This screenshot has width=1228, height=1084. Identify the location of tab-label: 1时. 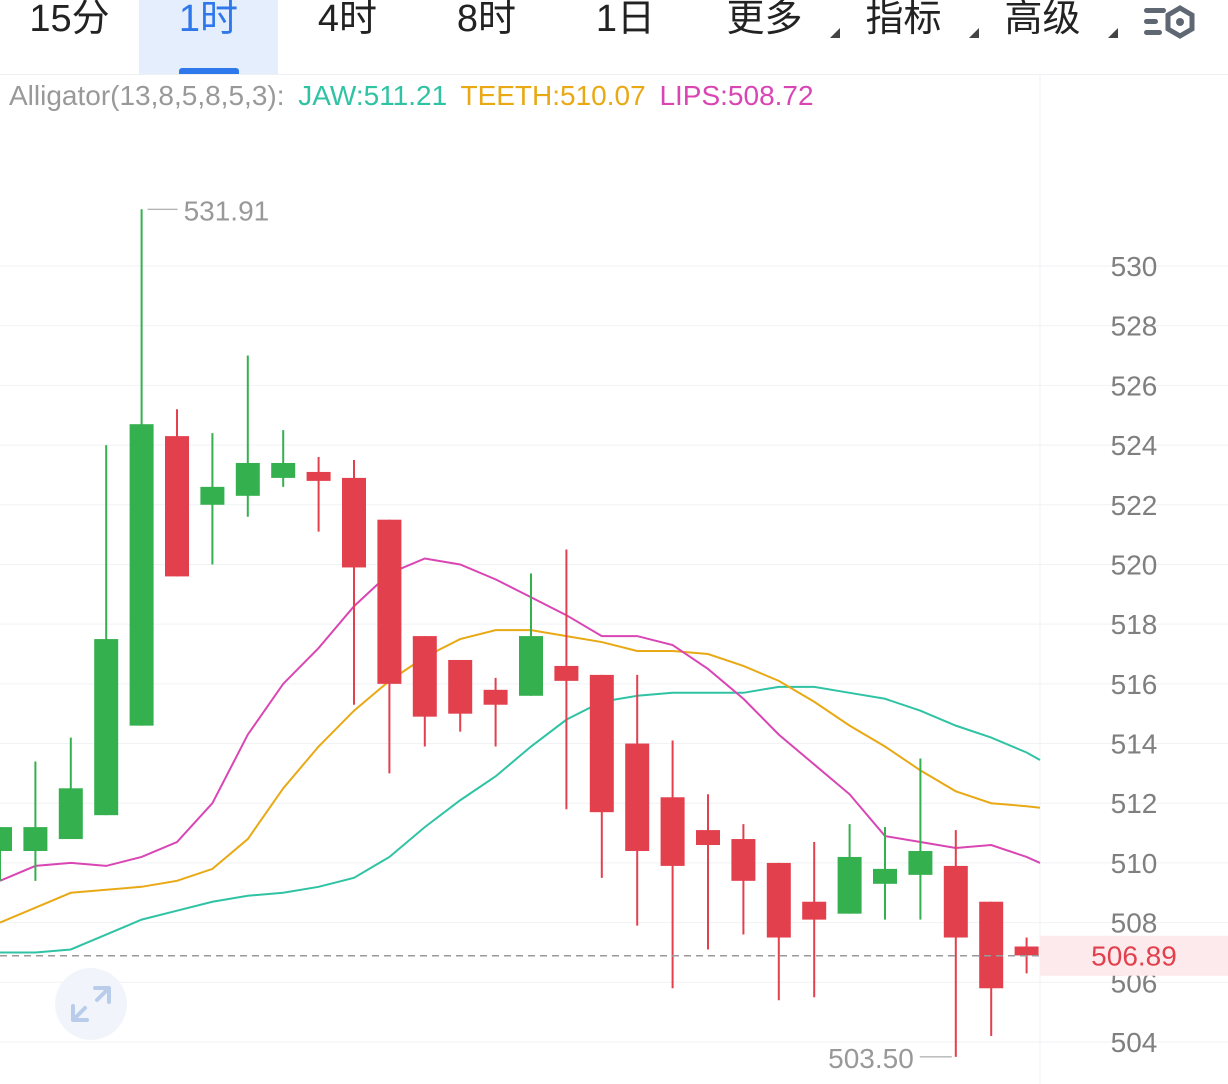
(208, 20).